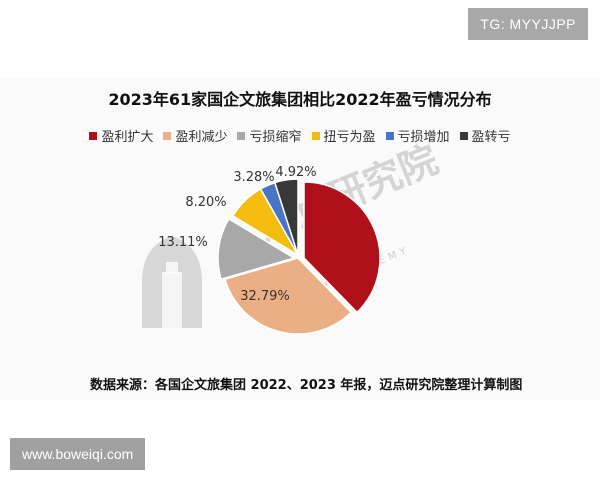 This screenshot has width=600, height=480. Describe the element at coordinates (528, 24) in the screenshot. I see `top-watermark-tag: TG: MYYJJPP` at that location.